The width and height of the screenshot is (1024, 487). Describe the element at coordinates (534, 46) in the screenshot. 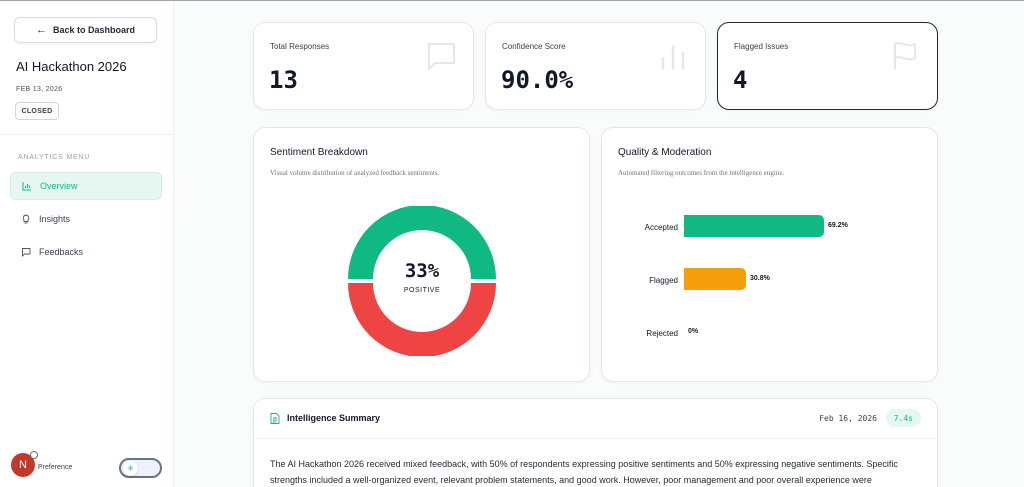

I see `stat-label: Confidence Score` at that location.